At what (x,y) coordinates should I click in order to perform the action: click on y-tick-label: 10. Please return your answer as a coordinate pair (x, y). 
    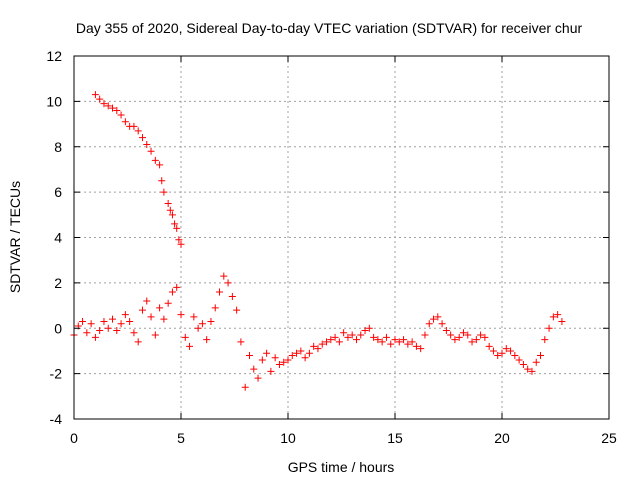
    Looking at the image, I should click on (54, 101).